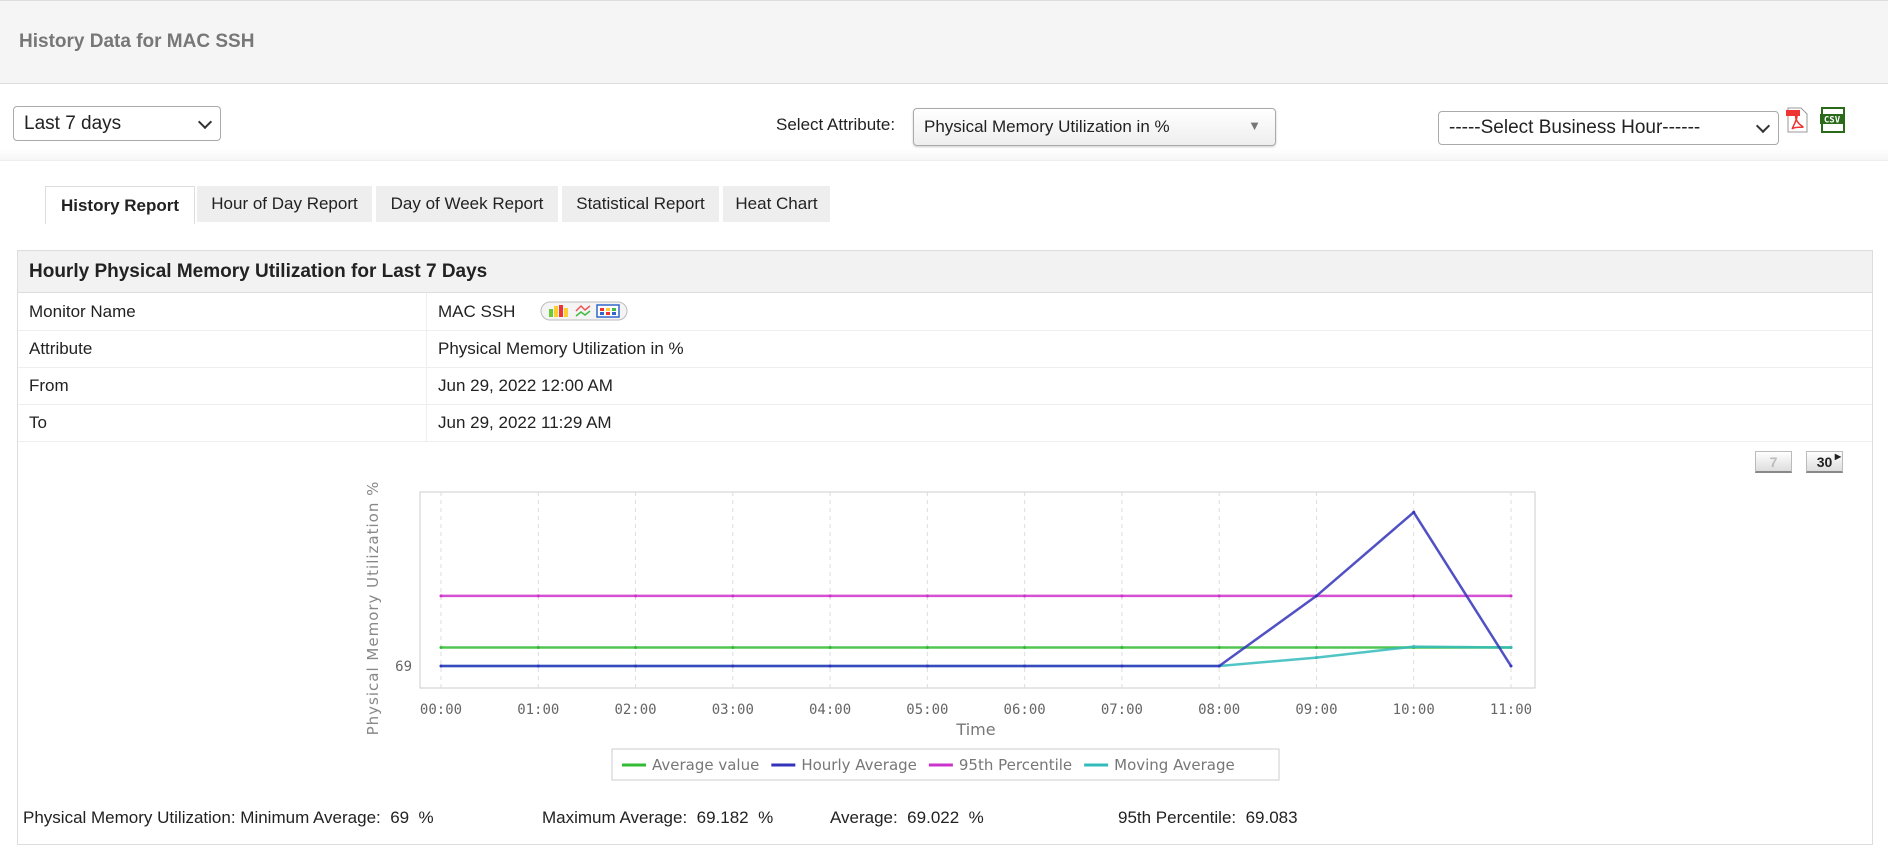 The height and width of the screenshot is (856, 1888). What do you see at coordinates (945, 423) in the screenshot?
I see `info-row-to: To Jun 29, 2022 11:29 AM` at bounding box center [945, 423].